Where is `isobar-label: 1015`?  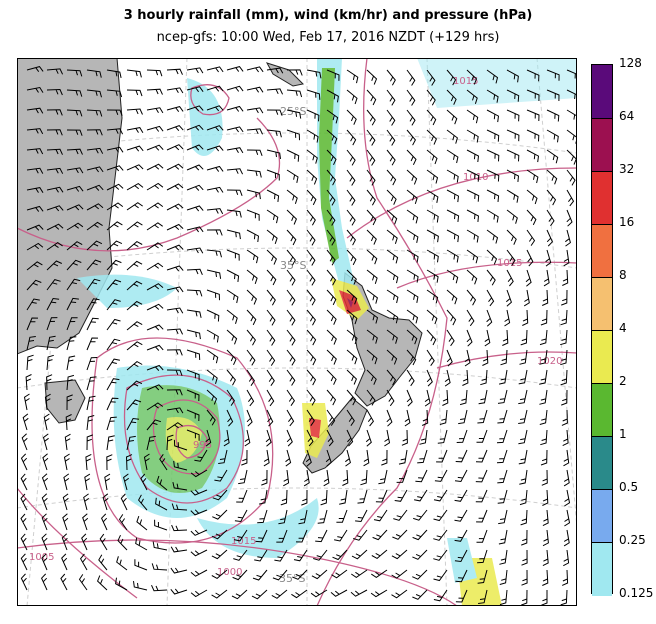 isobar-label: 1015 is located at coordinates (243, 541).